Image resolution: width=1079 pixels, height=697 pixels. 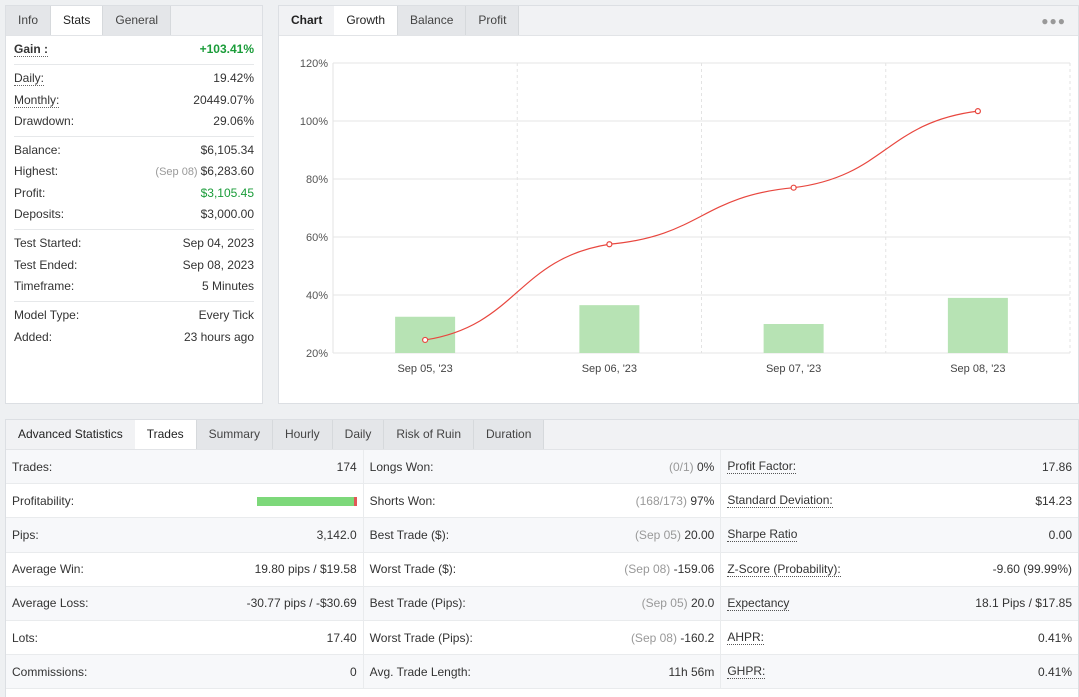 I want to click on tab-balance: Balance, so click(x=432, y=20).